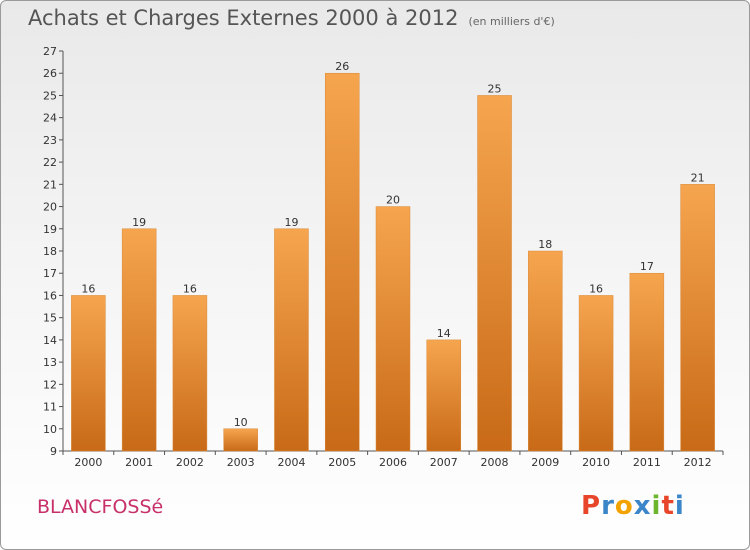 The height and width of the screenshot is (550, 750). I want to click on y-tick-label: 26, so click(50, 73).